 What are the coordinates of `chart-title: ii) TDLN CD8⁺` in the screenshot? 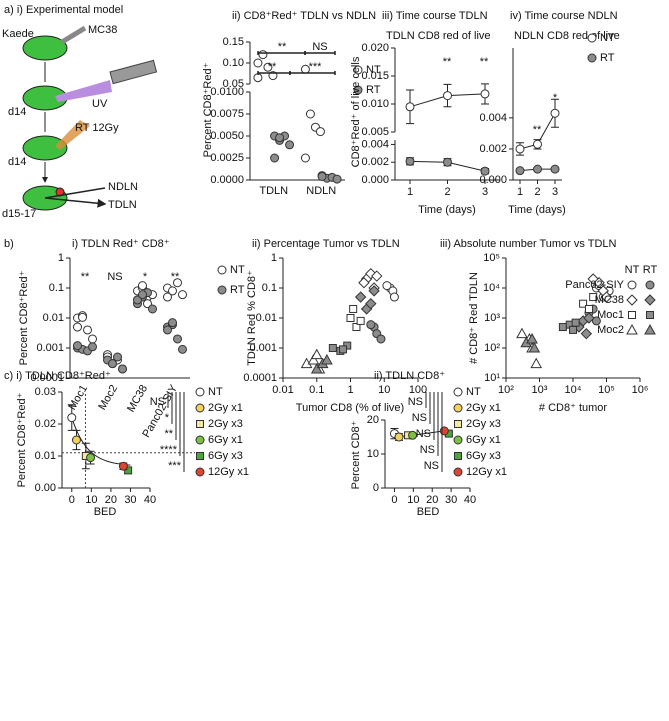 It's located at (409, 376).